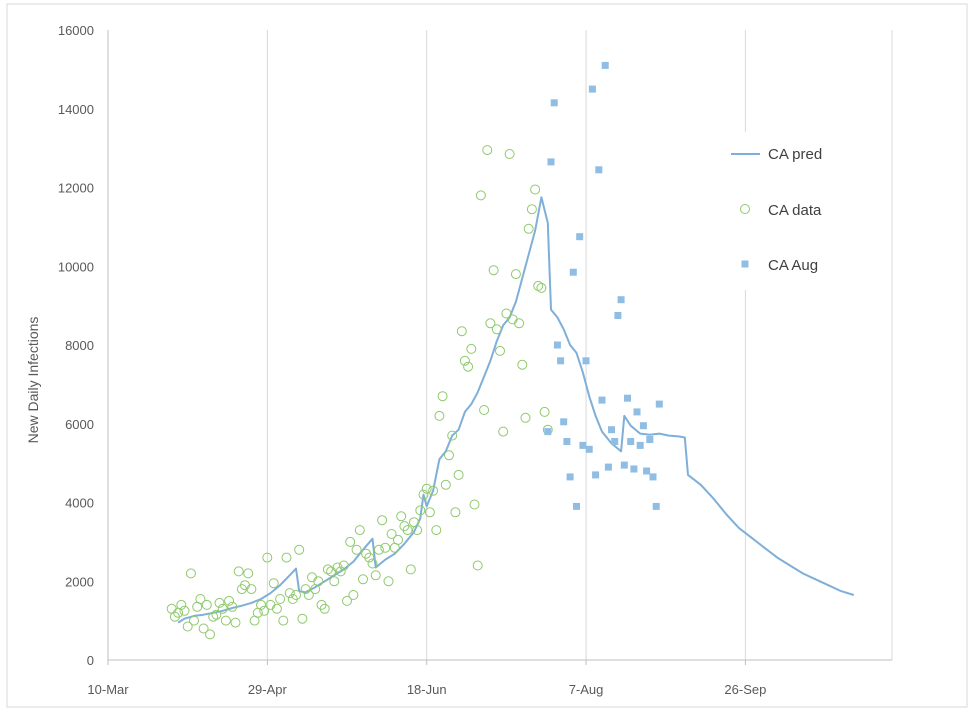 The image size is (974, 718). Describe the element at coordinates (427, 689) in the screenshot. I see `x-tick-label: 18-Jun` at that location.